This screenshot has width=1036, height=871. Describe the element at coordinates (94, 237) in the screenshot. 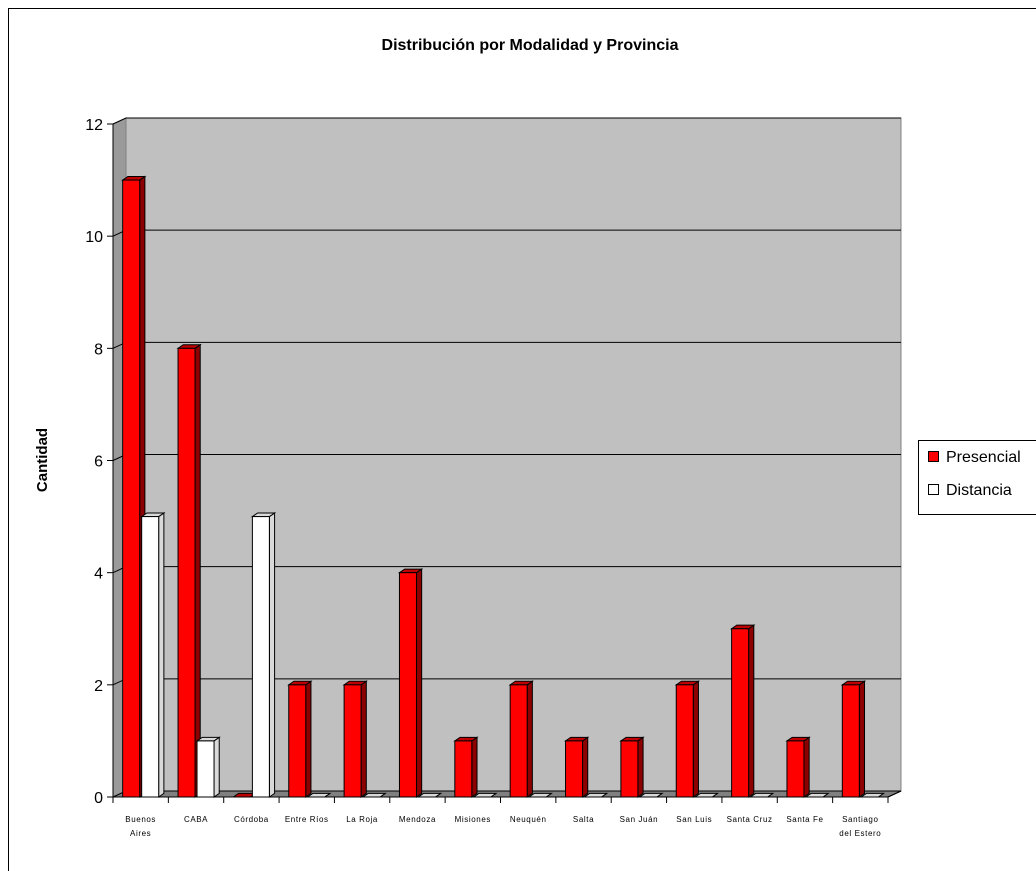

I see `y-tick-label: 10` at that location.